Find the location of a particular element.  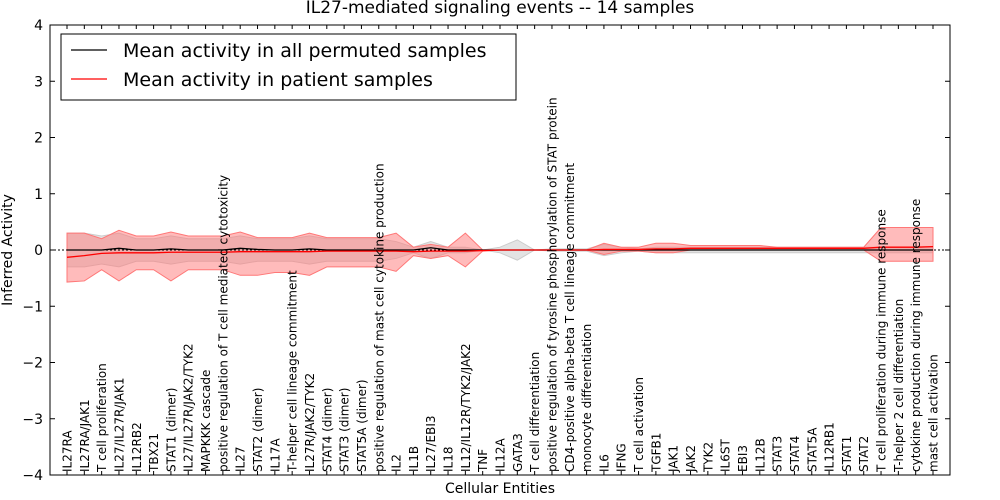

x-tick-label: JAK2 is located at coordinates (691, 459).